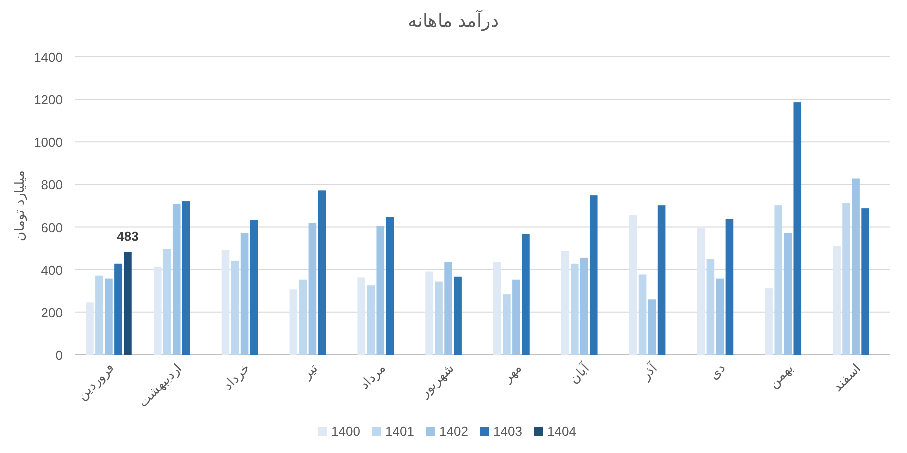  I want to click on x-tick-label: مهر, so click(512, 373).